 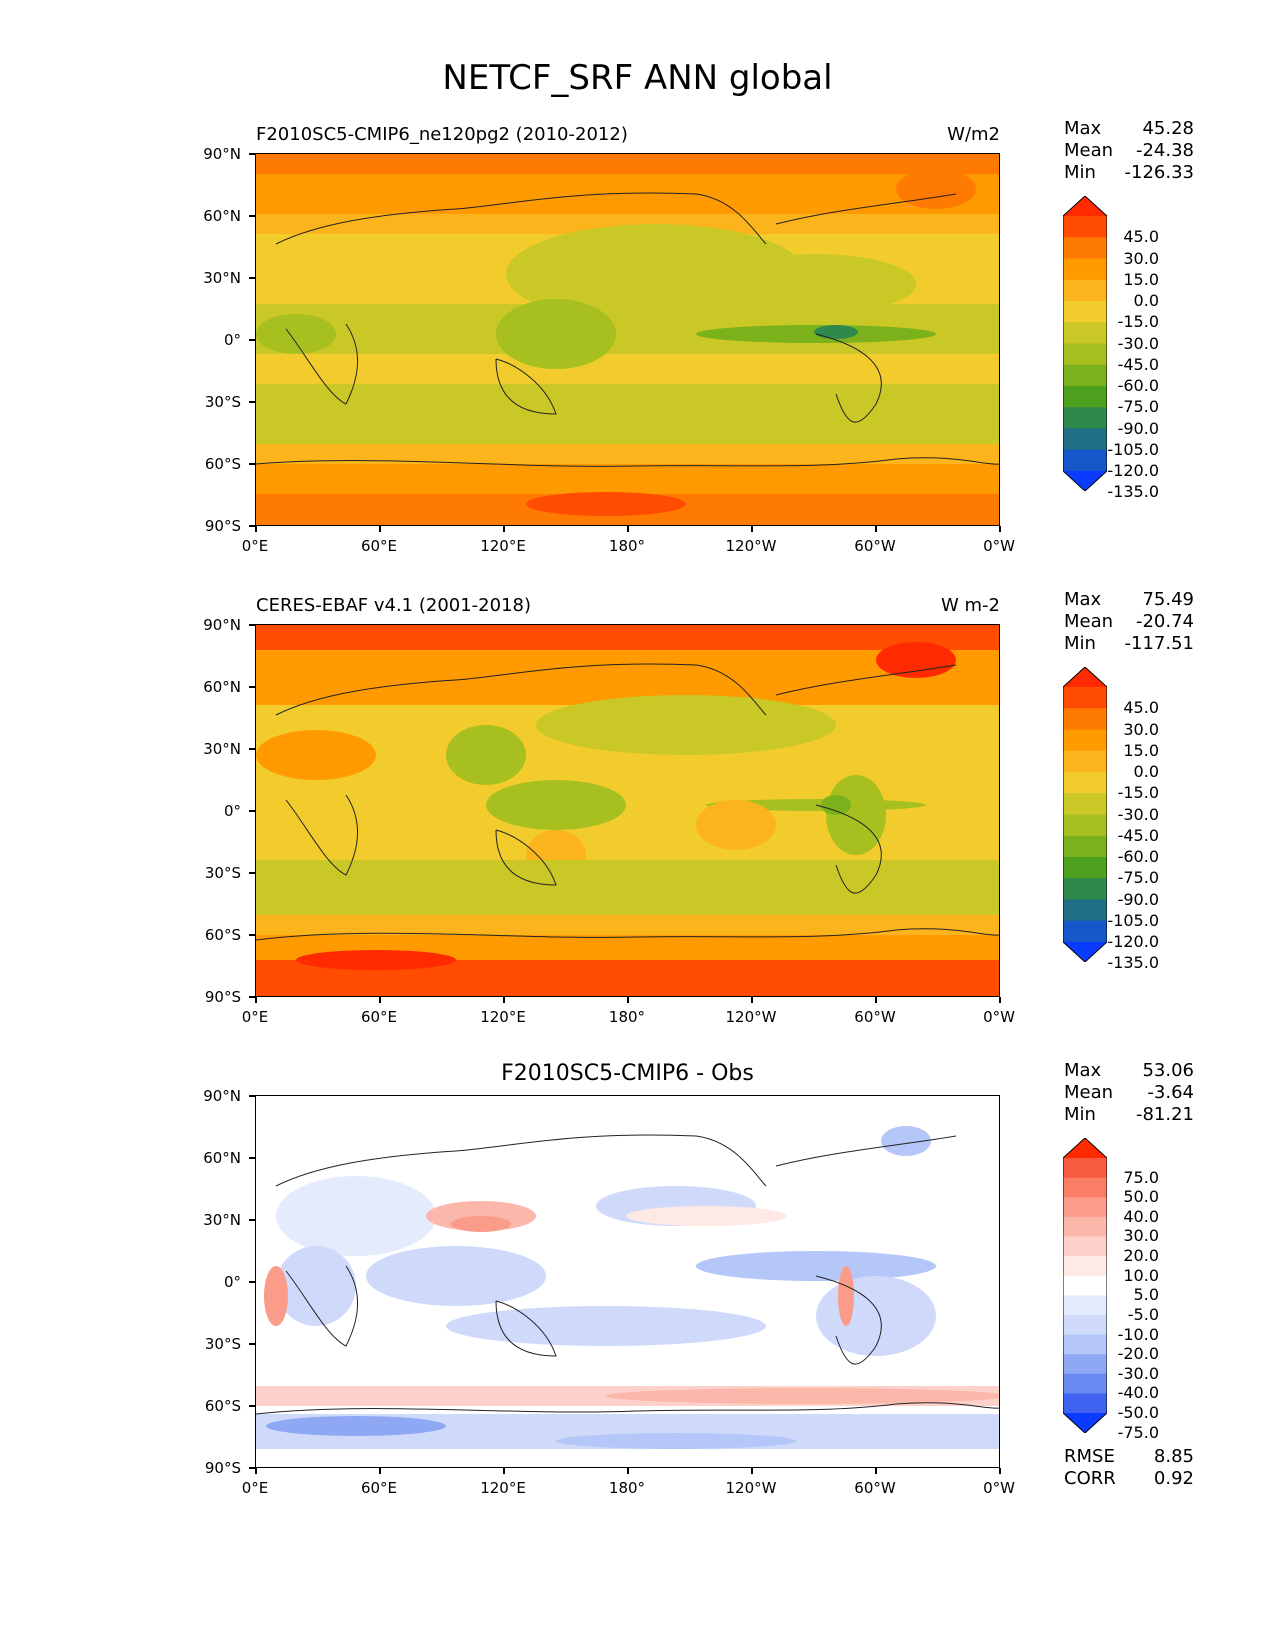 I want to click on lat-tick-label: 30°S, so click(x=222, y=873).